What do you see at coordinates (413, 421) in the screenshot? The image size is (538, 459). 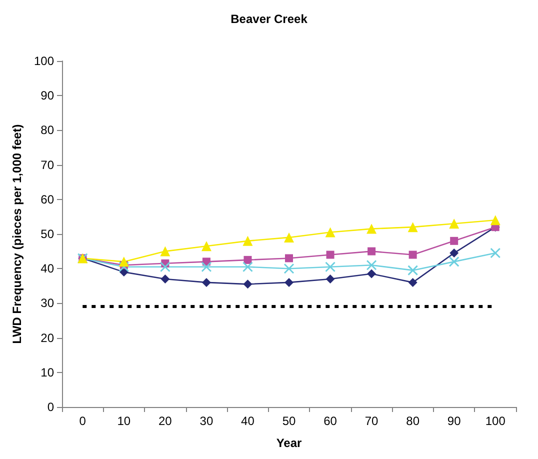 I see `x-tick-label: 80` at bounding box center [413, 421].